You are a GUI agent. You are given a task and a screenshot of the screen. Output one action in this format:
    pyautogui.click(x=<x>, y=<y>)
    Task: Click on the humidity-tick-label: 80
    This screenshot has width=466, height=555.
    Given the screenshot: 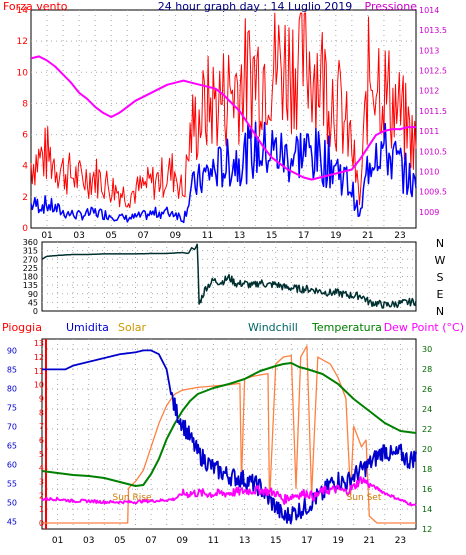 What is the action you would take?
    pyautogui.click(x=12, y=388)
    